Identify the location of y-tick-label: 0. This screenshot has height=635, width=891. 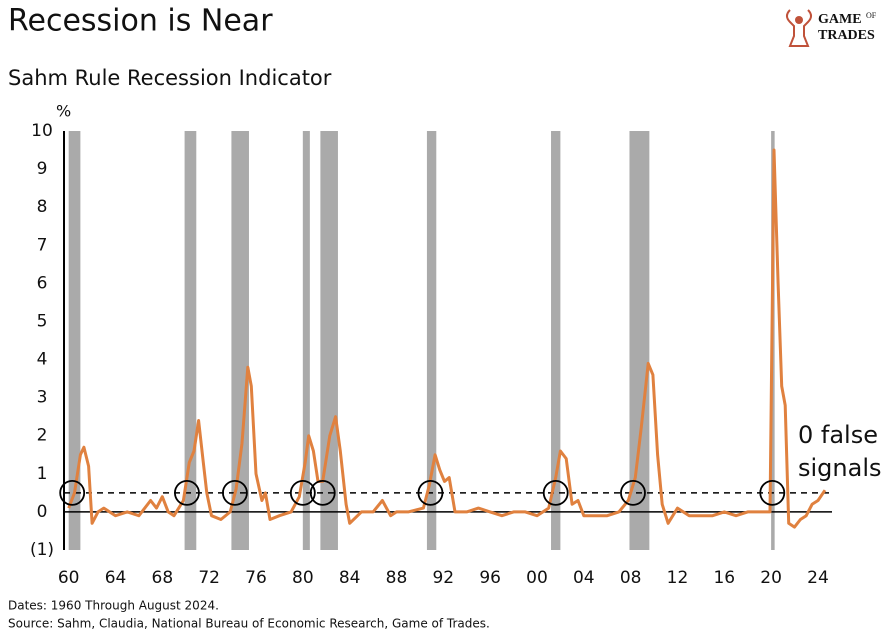
(42, 512).